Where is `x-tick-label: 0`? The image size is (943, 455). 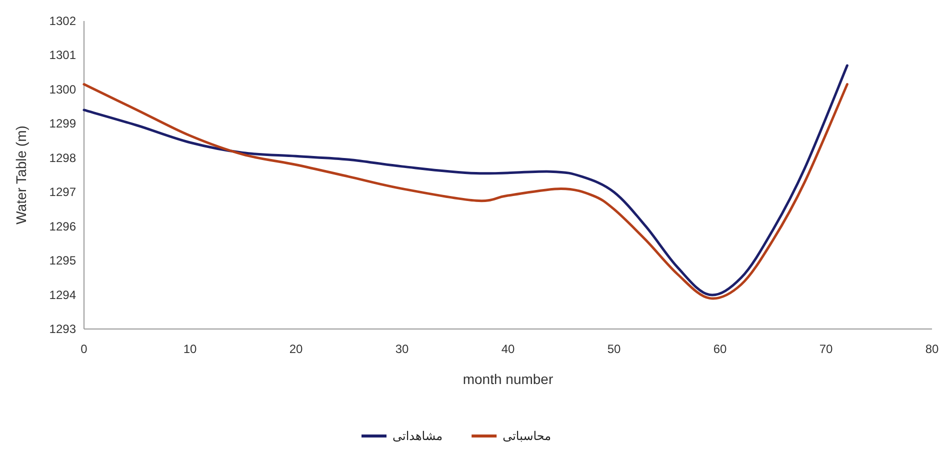
x-tick-label: 0 is located at coordinates (84, 349).